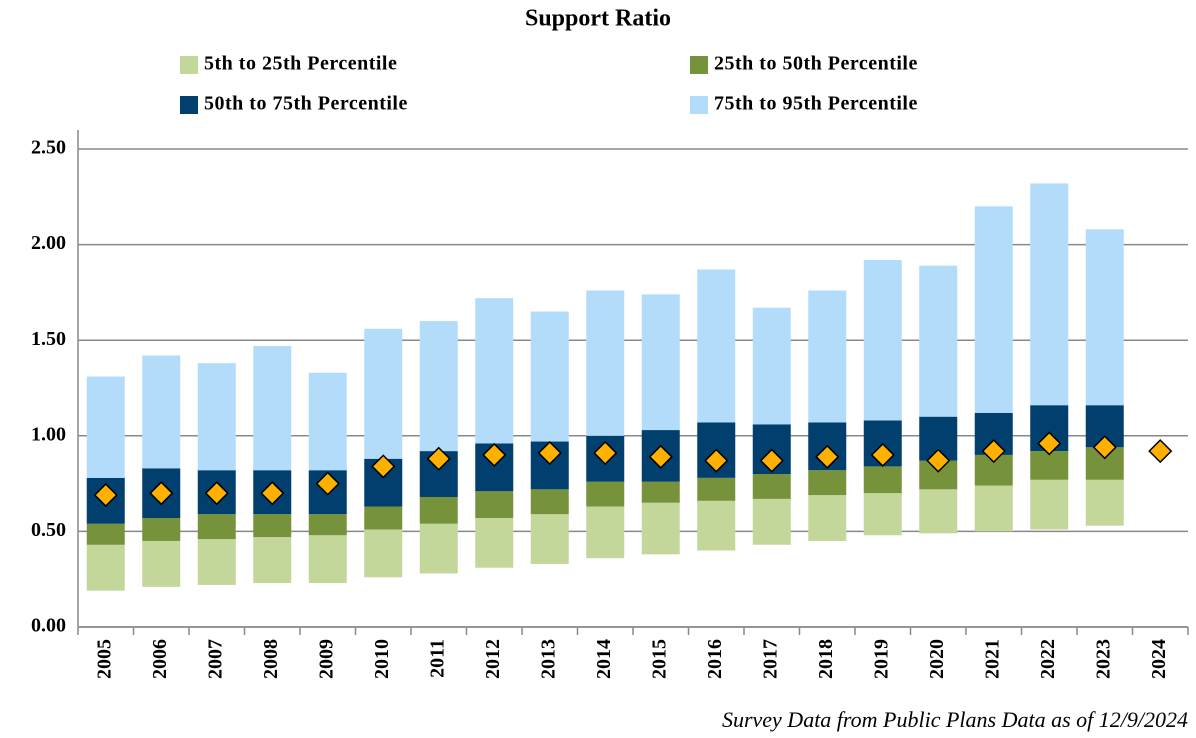 The height and width of the screenshot is (738, 1196). Describe the element at coordinates (826, 659) in the screenshot. I see `x-tick-label: 2018` at that location.